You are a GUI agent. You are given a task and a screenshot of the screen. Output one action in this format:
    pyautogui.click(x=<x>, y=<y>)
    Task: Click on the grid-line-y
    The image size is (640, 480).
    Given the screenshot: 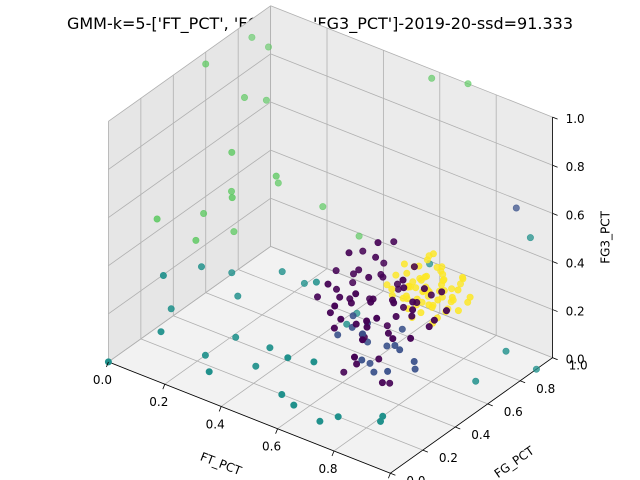 What is the action you would take?
    pyautogui.click(x=314, y=371)
    